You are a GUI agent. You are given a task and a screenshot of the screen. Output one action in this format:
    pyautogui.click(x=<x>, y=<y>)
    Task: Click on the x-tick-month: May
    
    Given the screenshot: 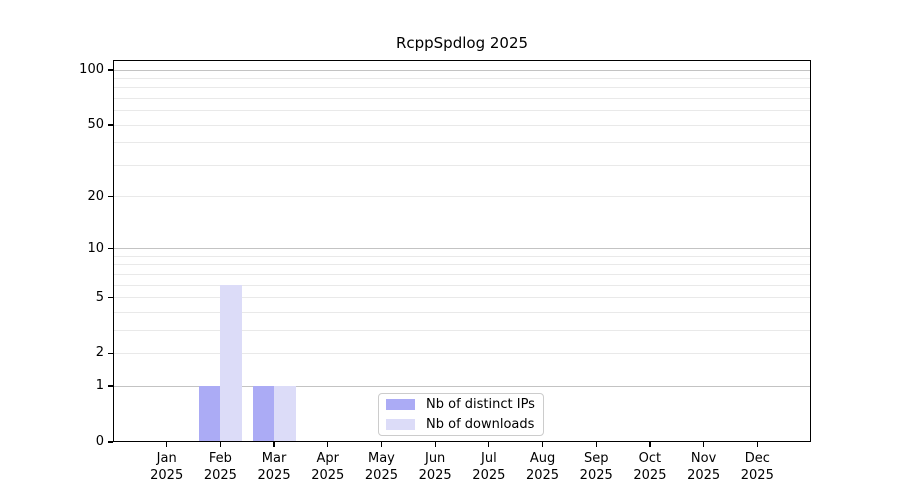 What is the action you would take?
    pyautogui.click(x=381, y=458)
    